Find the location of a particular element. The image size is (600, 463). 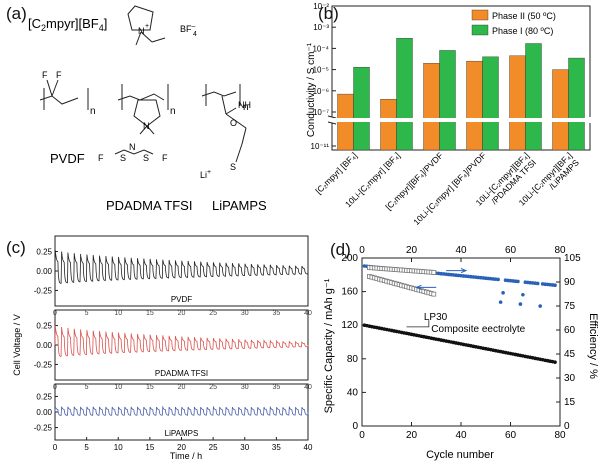

tfsi-nitrogen: N is located at coordinates (132, 147).